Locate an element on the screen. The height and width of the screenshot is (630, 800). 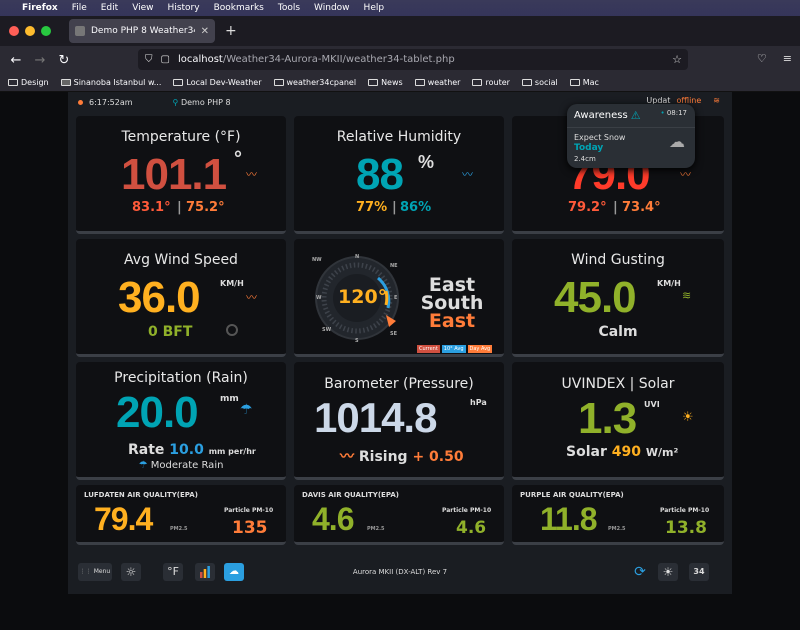
updated-label: Updat is located at coordinates (658, 100).